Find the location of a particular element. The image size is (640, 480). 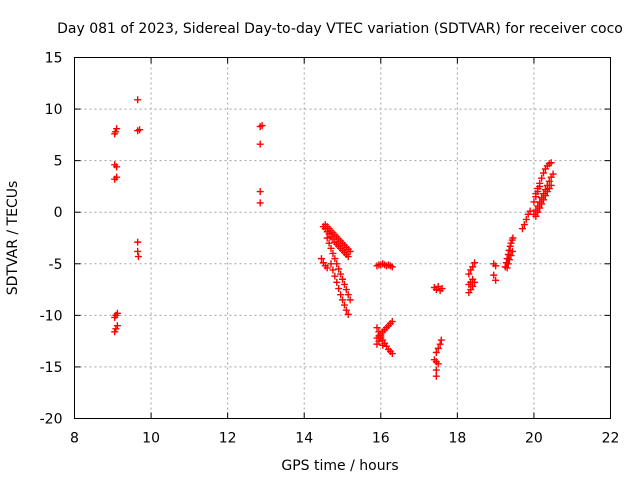

x-tick-label: 18 is located at coordinates (457, 439).